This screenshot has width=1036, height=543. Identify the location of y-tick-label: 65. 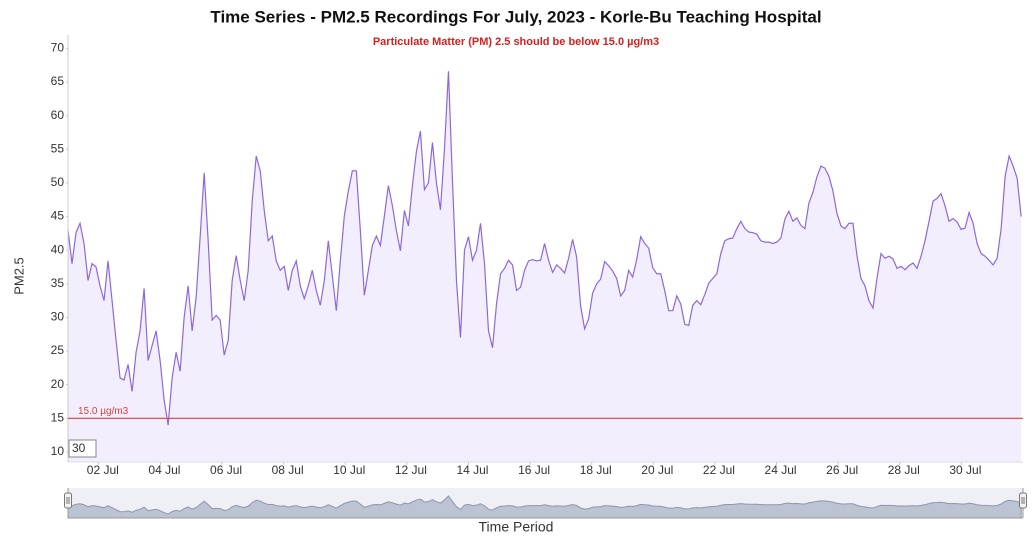
(58, 81).